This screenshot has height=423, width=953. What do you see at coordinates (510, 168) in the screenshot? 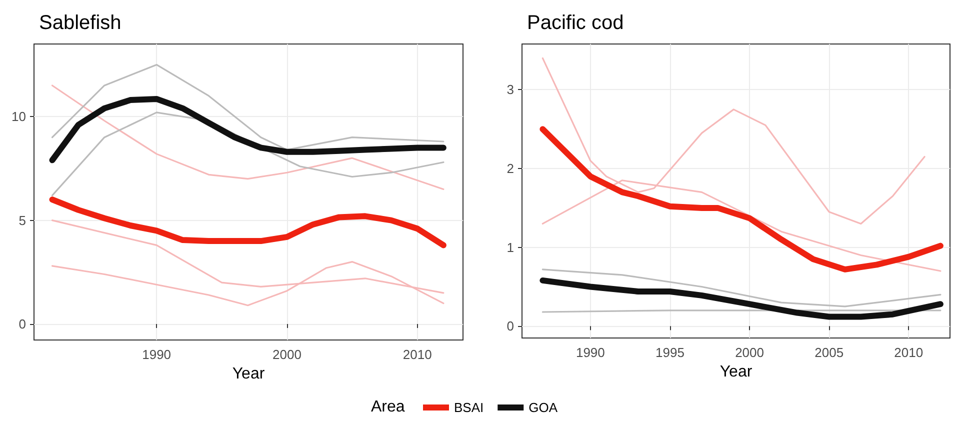
I see `y-tick-label: 2` at bounding box center [510, 168].